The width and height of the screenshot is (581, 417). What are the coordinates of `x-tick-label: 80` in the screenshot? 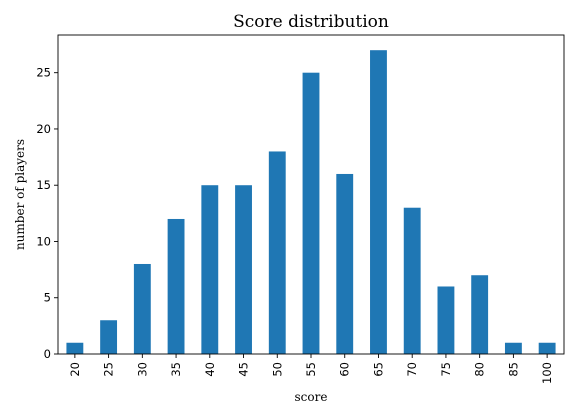 It's located at (480, 369).